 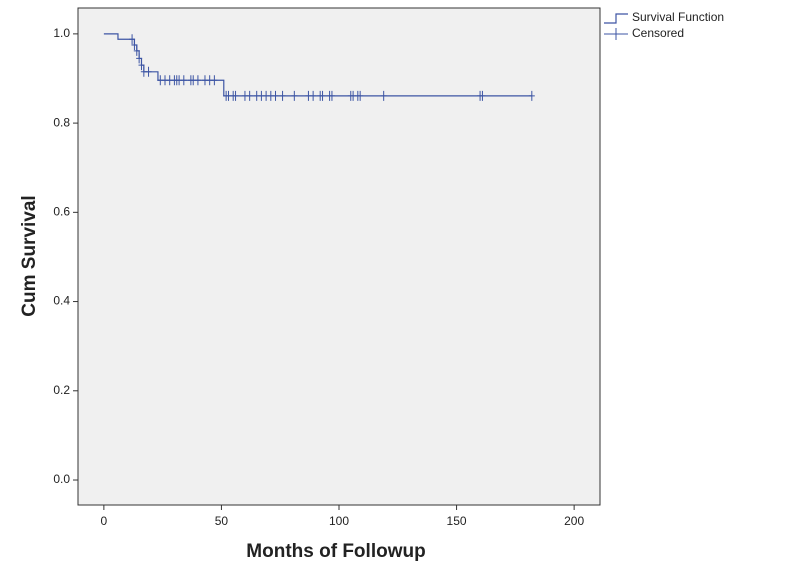 I want to click on y-tick-label: 0.4, so click(x=61, y=301).